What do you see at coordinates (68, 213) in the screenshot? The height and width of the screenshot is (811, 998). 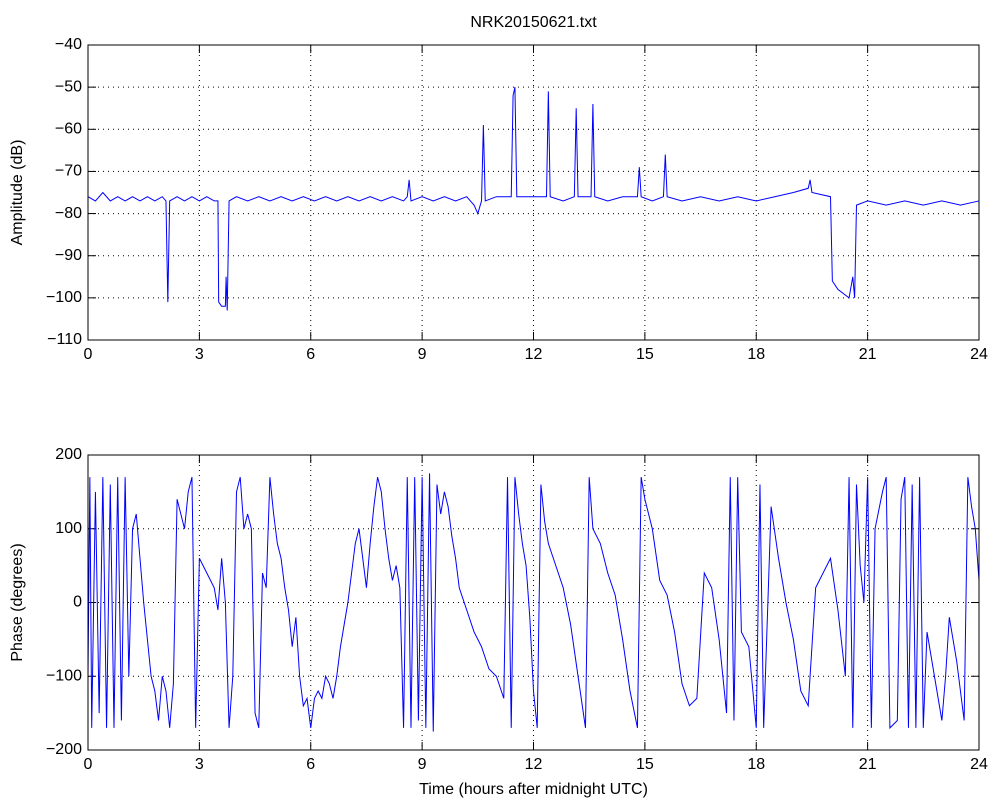 I see `y-tick-label: −80` at bounding box center [68, 213].